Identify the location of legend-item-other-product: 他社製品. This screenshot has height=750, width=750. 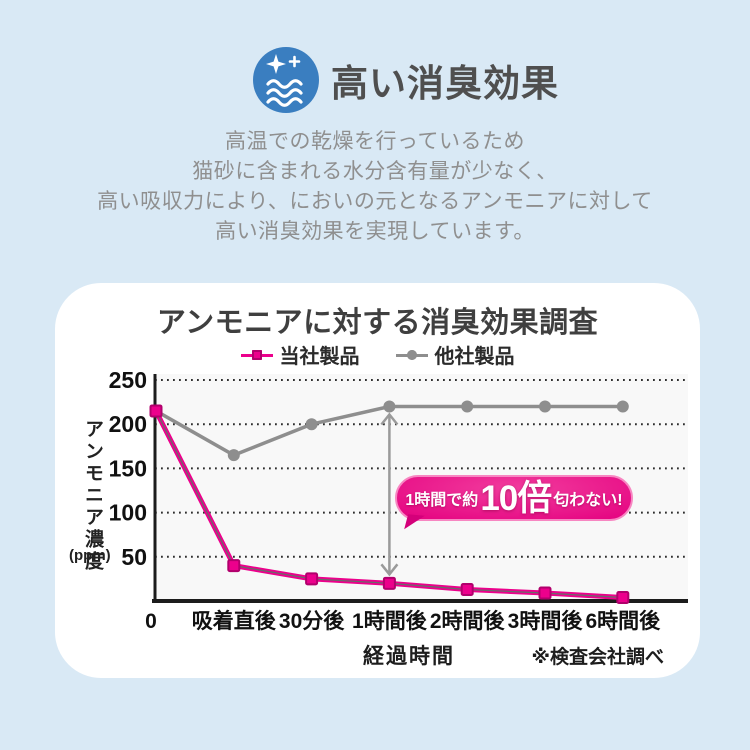
(455, 354).